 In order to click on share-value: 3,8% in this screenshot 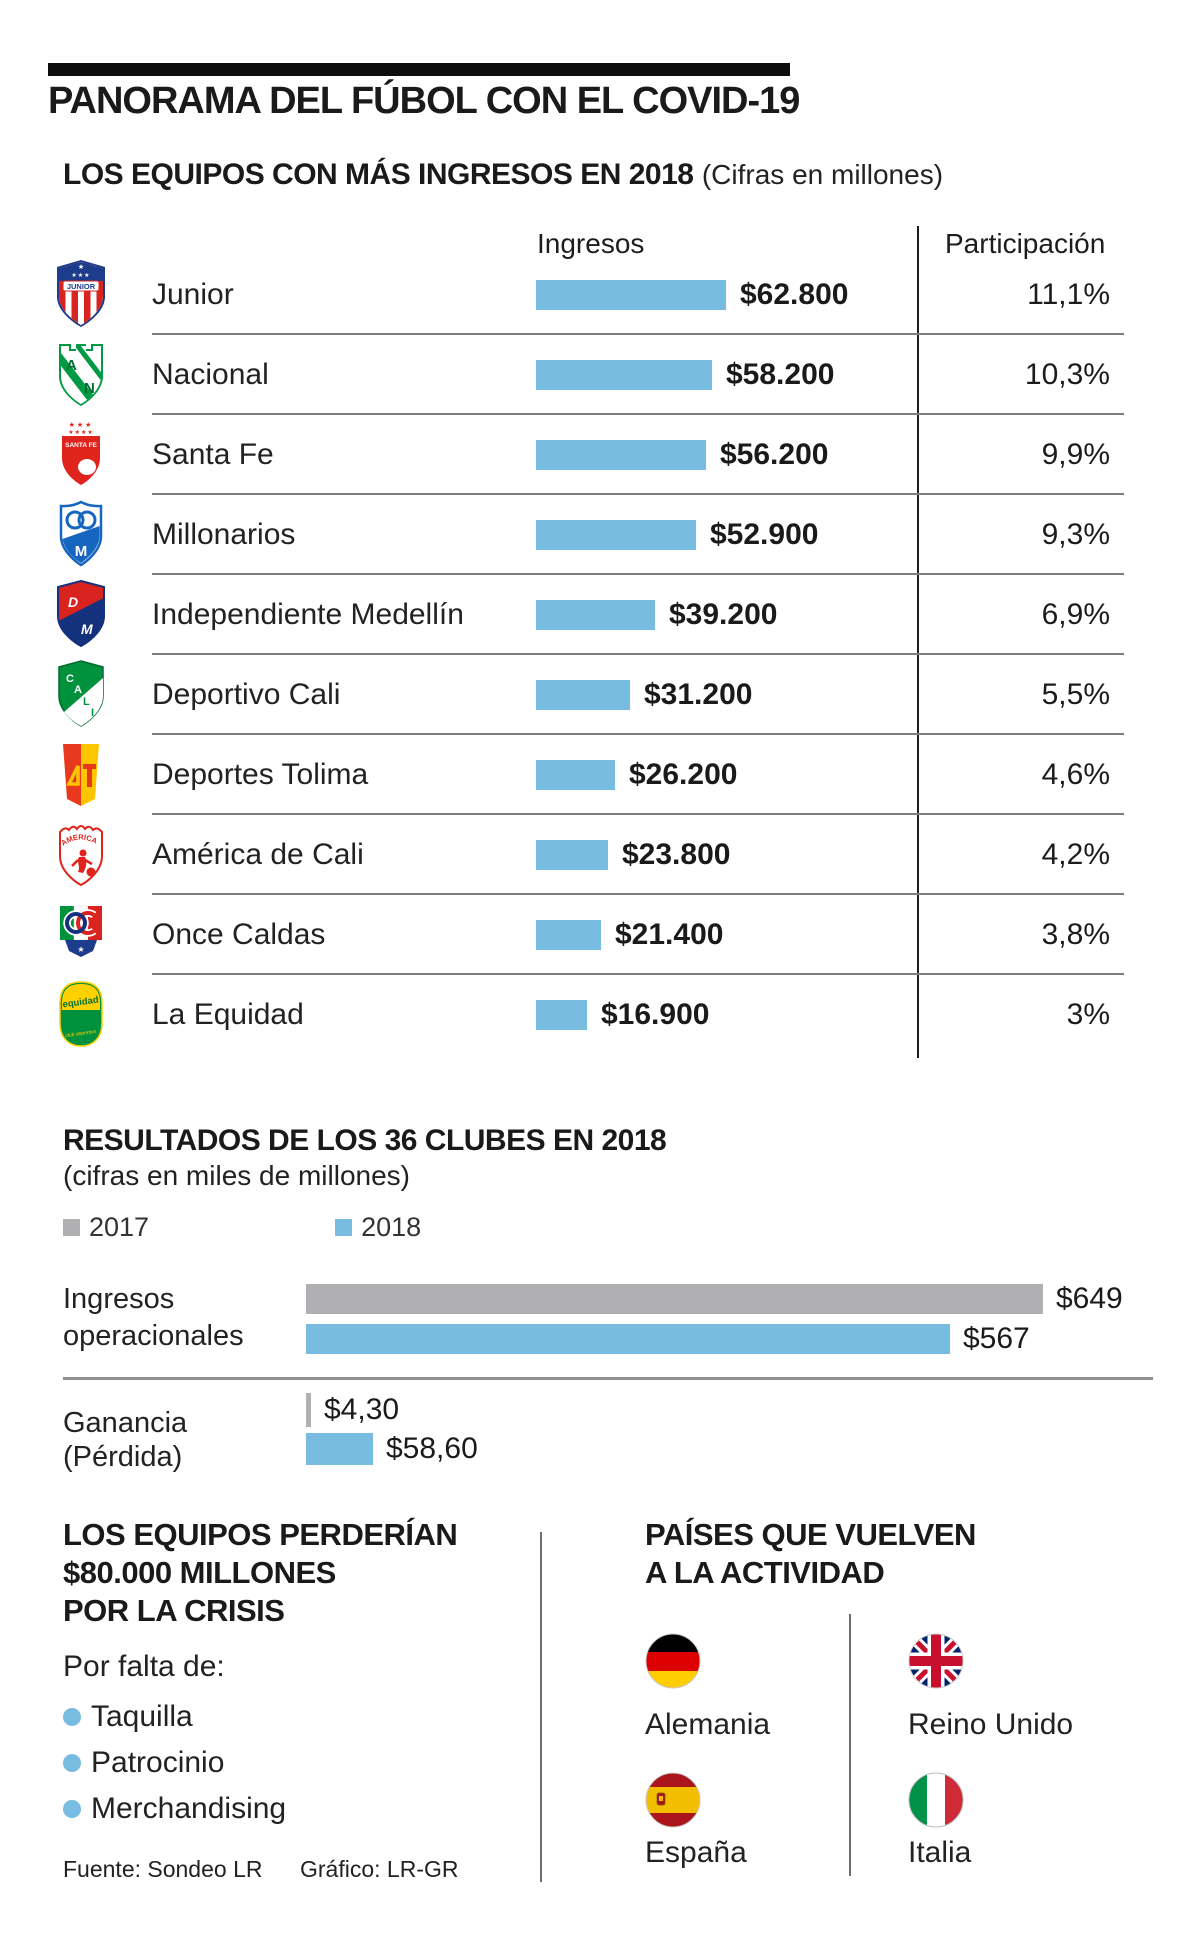, I will do `click(1075, 934)`.